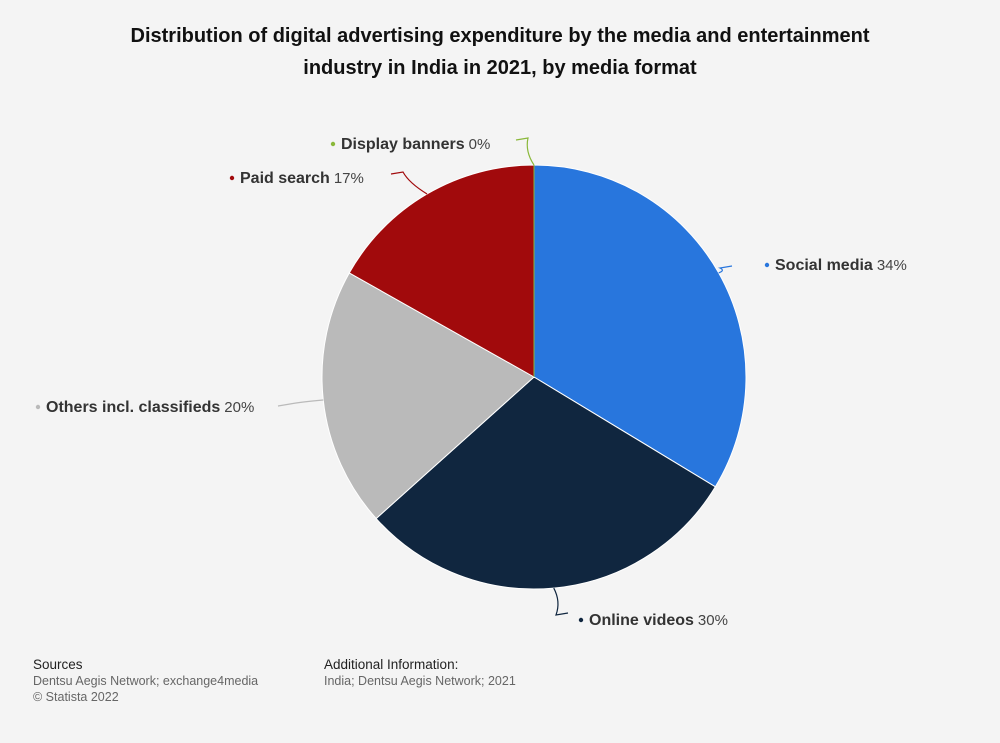  I want to click on leader-display-banners, so click(525, 151).